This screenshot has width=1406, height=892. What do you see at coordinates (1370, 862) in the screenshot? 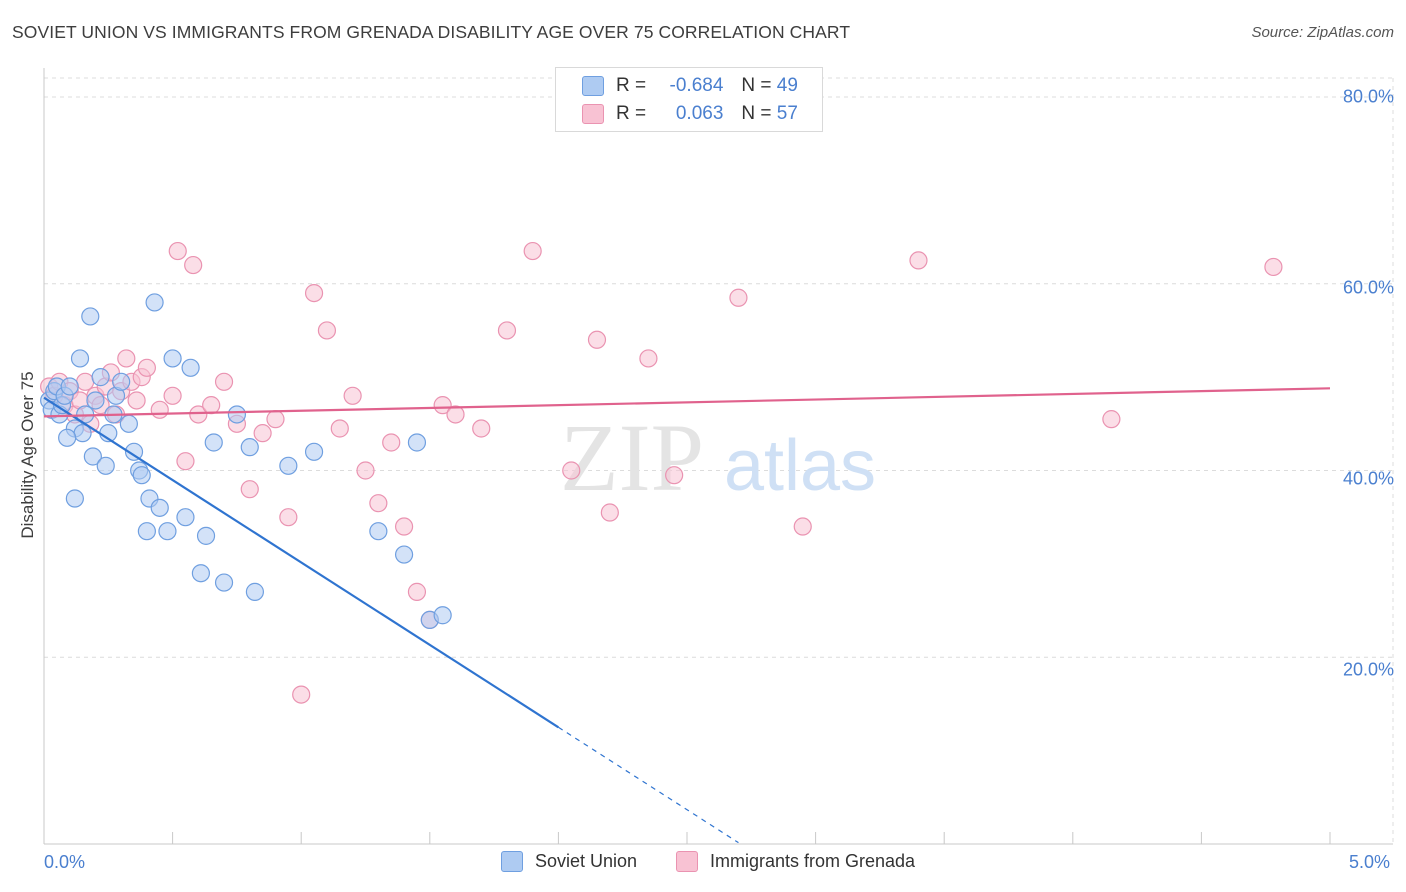
I see `x-tick-max: 5.0%` at bounding box center [1370, 862].